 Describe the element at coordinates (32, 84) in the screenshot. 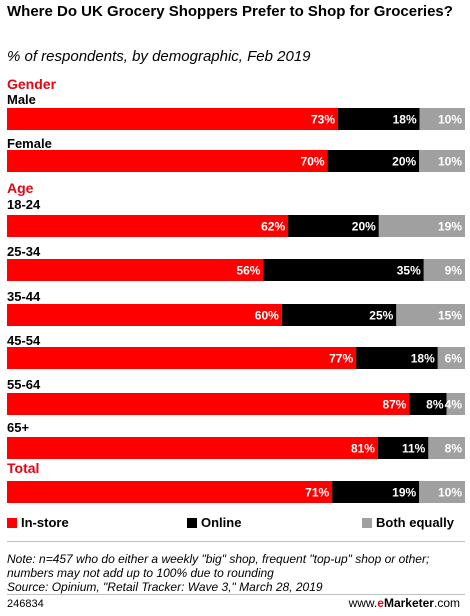

I see `group-heading: Gender` at that location.